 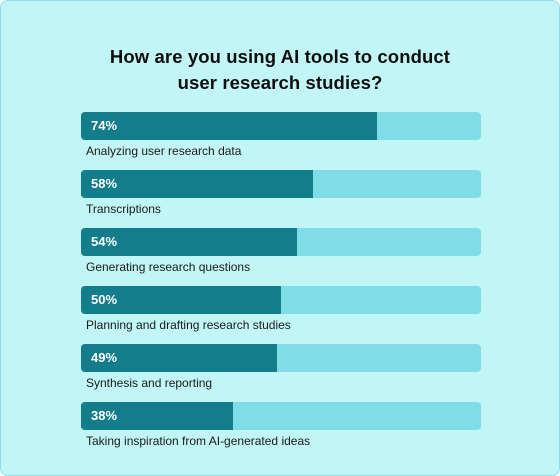 What do you see at coordinates (281, 416) in the screenshot?
I see `bar-track: 38%` at bounding box center [281, 416].